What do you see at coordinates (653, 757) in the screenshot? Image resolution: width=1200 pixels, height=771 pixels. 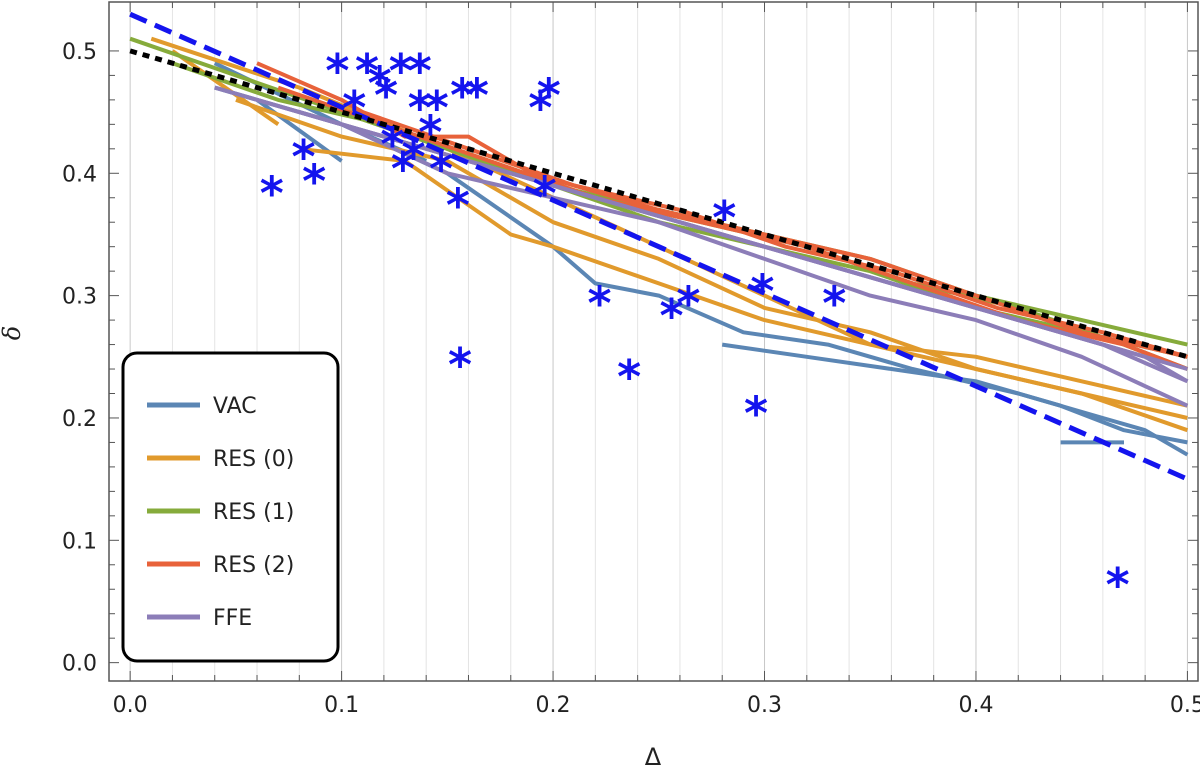 I see `x-axis-label: Δ` at bounding box center [653, 757].